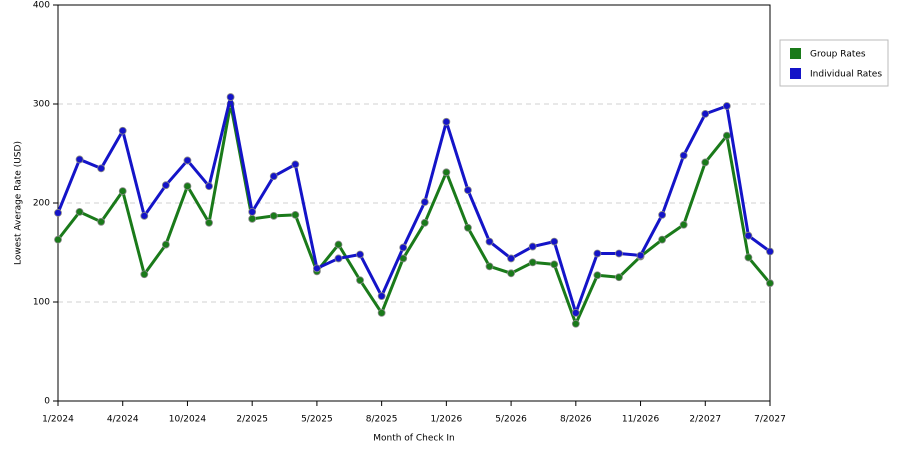 The width and height of the screenshot is (900, 450). Describe the element at coordinates (846, 75) in the screenshot. I see `legend-label: Individual Rates` at that location.